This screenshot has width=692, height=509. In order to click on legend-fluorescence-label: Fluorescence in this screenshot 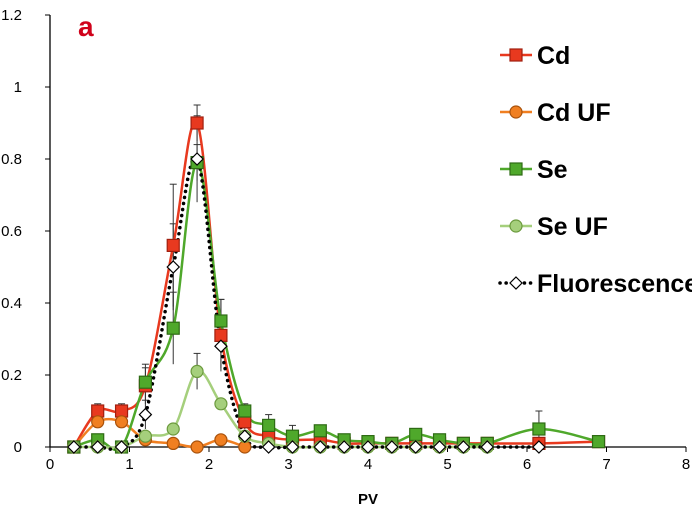, I will do `click(614, 284)`.